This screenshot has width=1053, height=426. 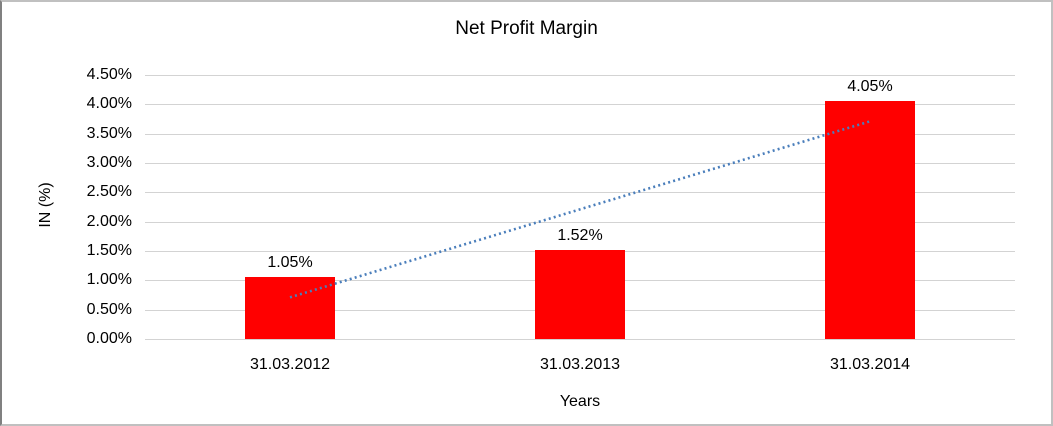 I want to click on y-tick-label: 1.50%, so click(x=109, y=250).